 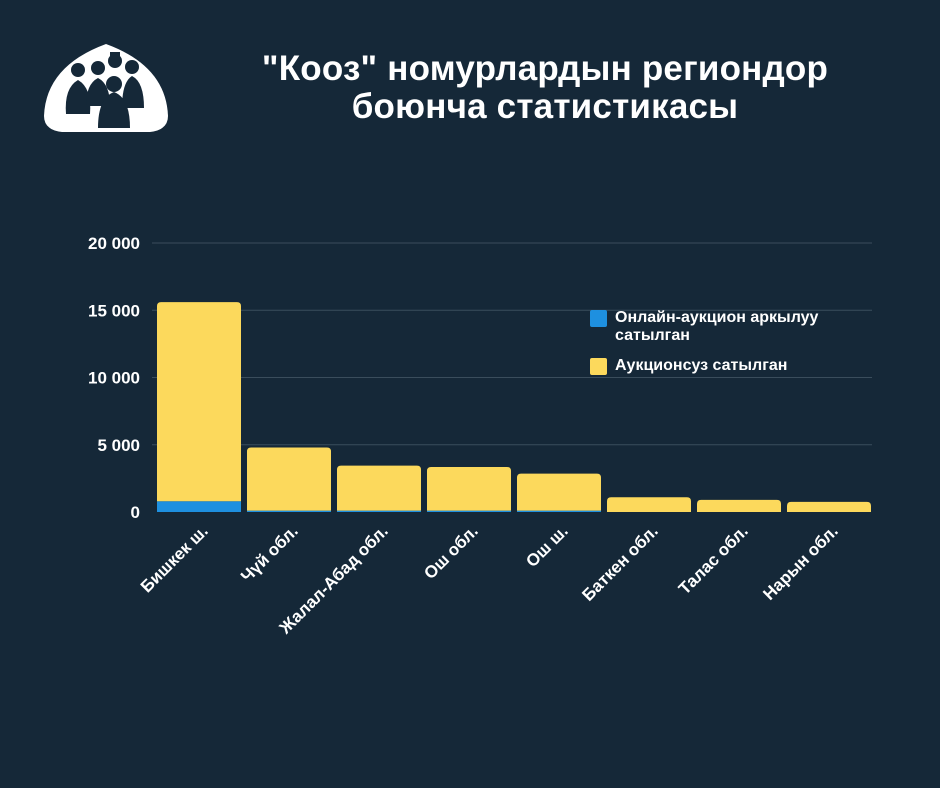 What do you see at coordinates (800, 562) in the screenshot?
I see `x-category-label: Нарын обл.` at bounding box center [800, 562].